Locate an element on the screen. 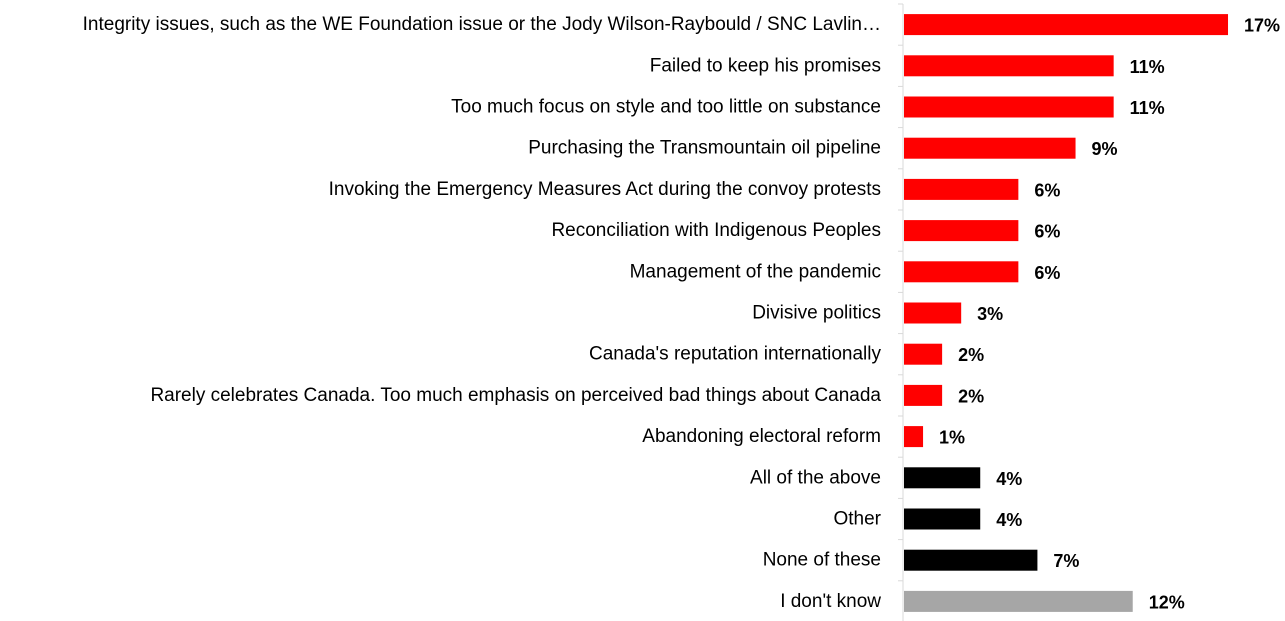 The height and width of the screenshot is (621, 1285). data-label: 12% is located at coordinates (1167, 602).